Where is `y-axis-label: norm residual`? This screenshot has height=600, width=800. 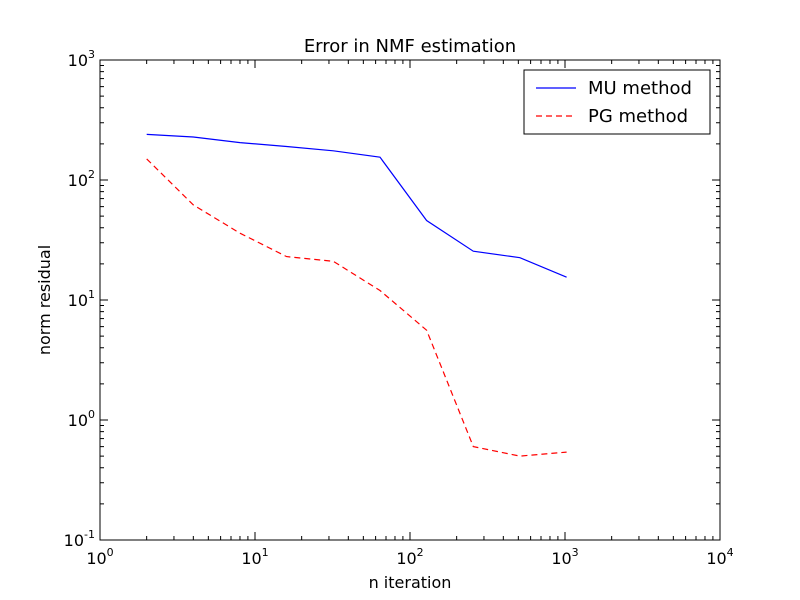 y-axis-label: norm residual is located at coordinates (44, 300).